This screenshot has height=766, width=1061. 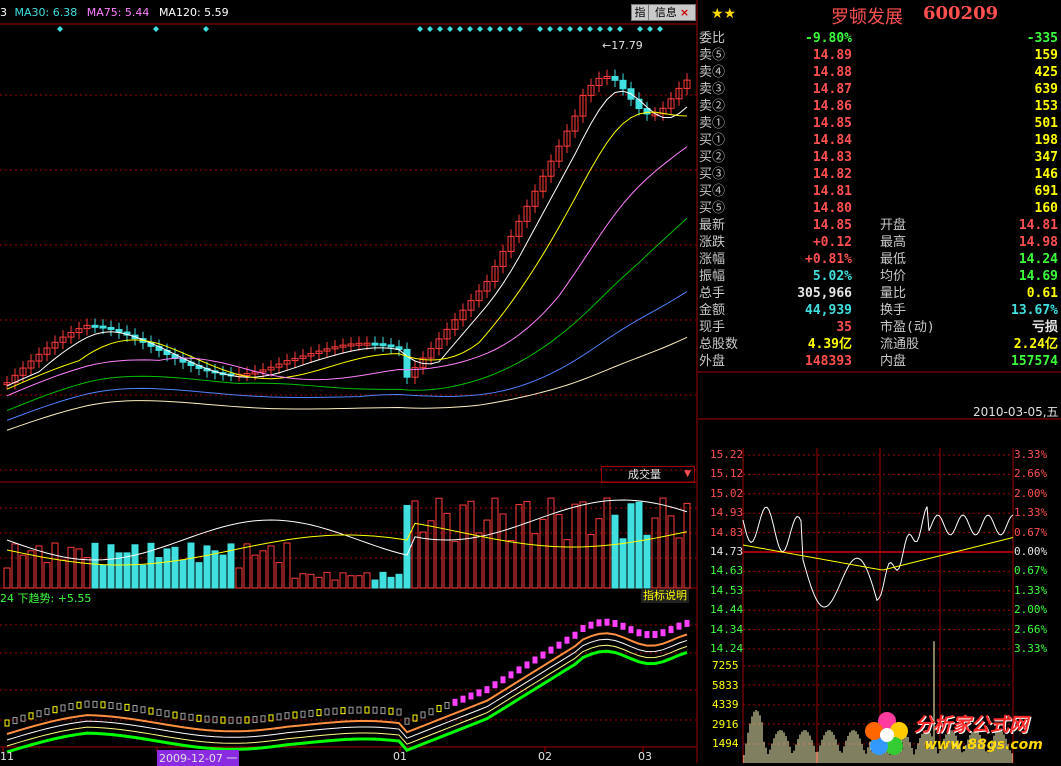 What do you see at coordinates (832, 89) in the screenshot?
I see `row-price: 14.87` at bounding box center [832, 89].